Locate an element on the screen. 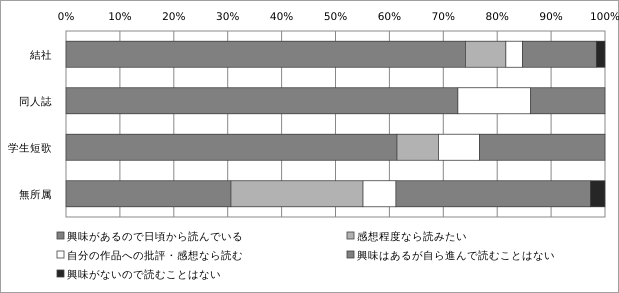  x-tick-label: 60% is located at coordinates (390, 17).